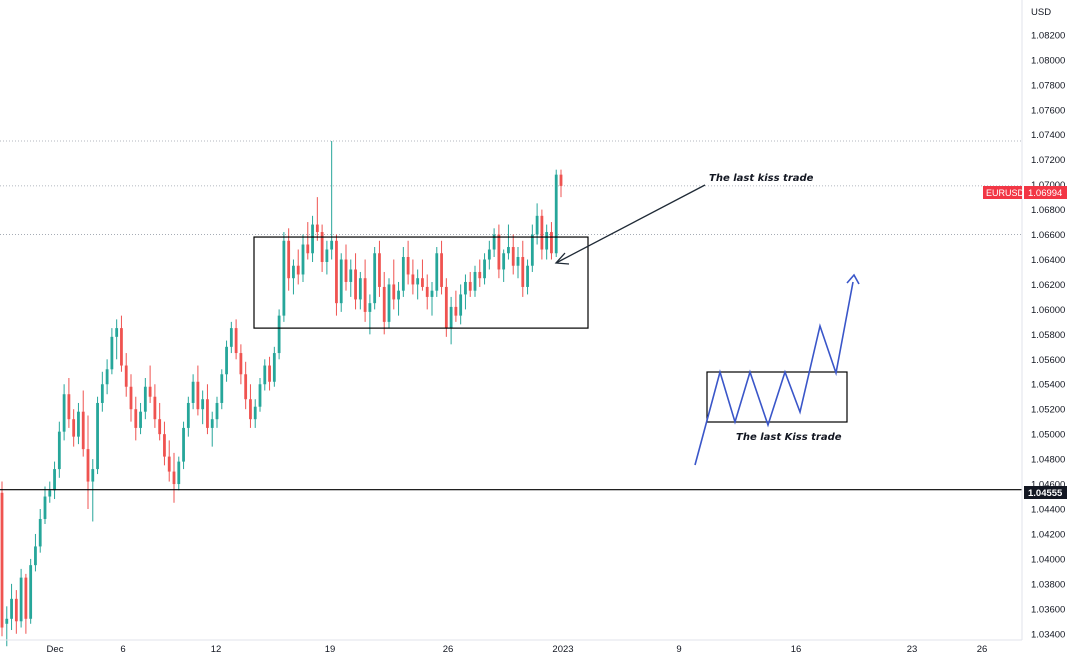 The height and width of the screenshot is (660, 1070). I want to click on time-tick-label: 6, so click(122, 649).